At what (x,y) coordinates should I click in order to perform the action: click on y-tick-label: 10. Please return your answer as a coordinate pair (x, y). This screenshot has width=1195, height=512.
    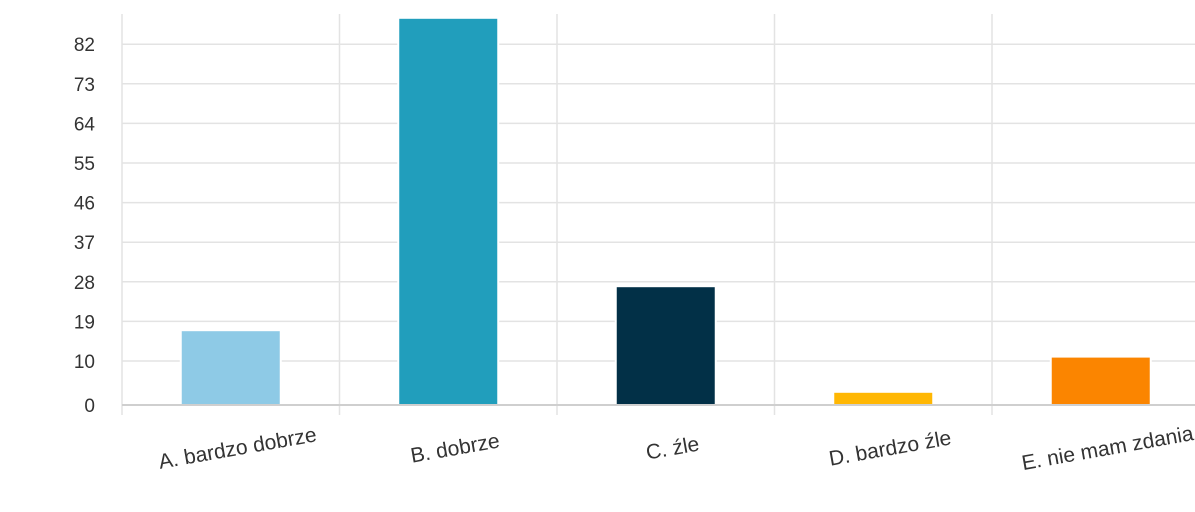
    Looking at the image, I should click on (84, 362).